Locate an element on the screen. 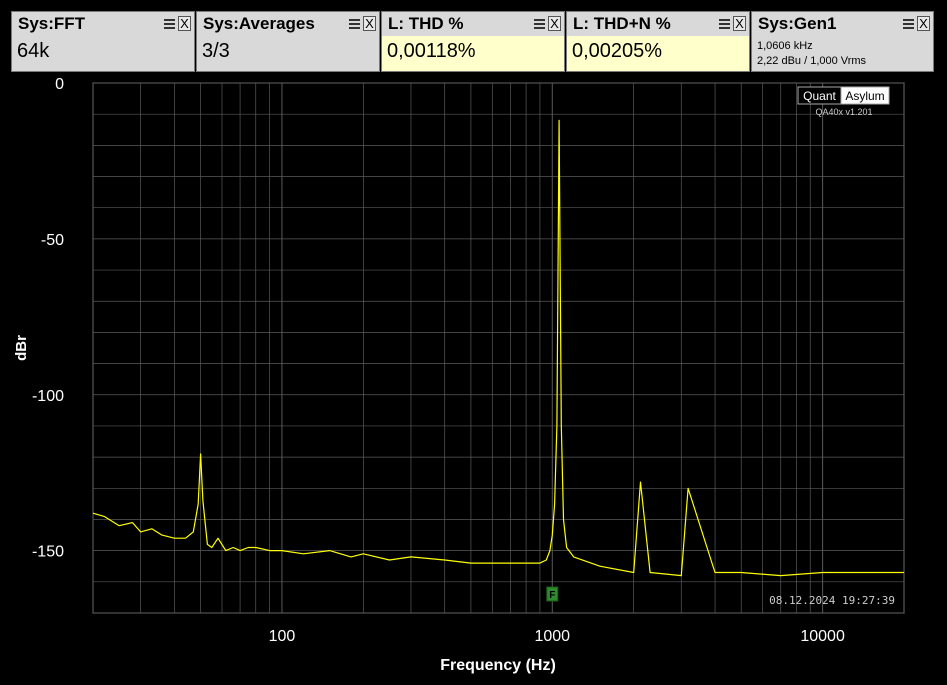 The image size is (947, 685). thdn-panel: L: THD+N % X 0,00205% is located at coordinates (658, 41).